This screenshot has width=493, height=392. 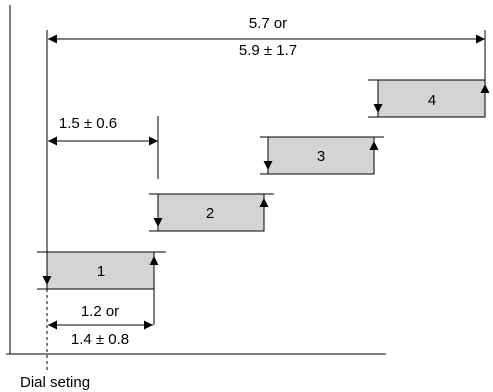 What do you see at coordinates (268, 50) in the screenshot?
I see `top-dimension-line2: 5.9 ± 1.7` at bounding box center [268, 50].